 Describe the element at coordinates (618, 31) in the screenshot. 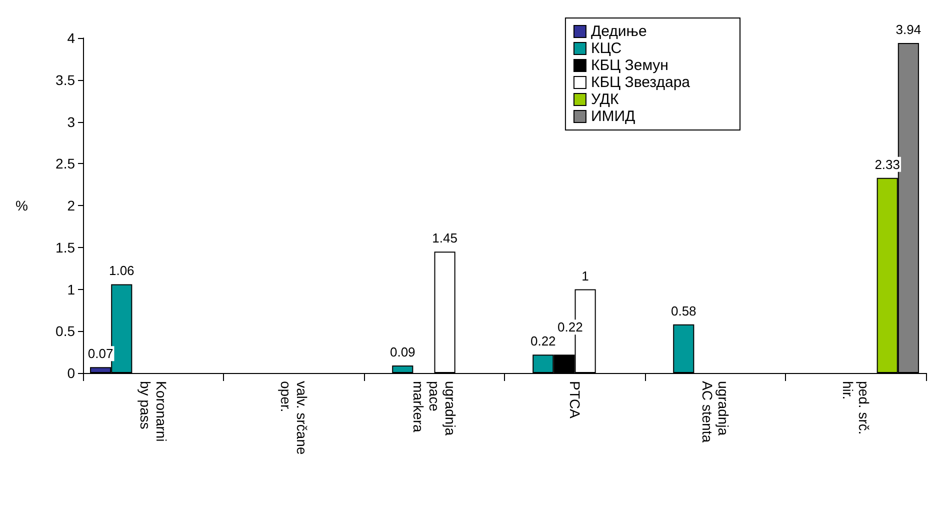

I see `legend-label: Дедиње` at that location.